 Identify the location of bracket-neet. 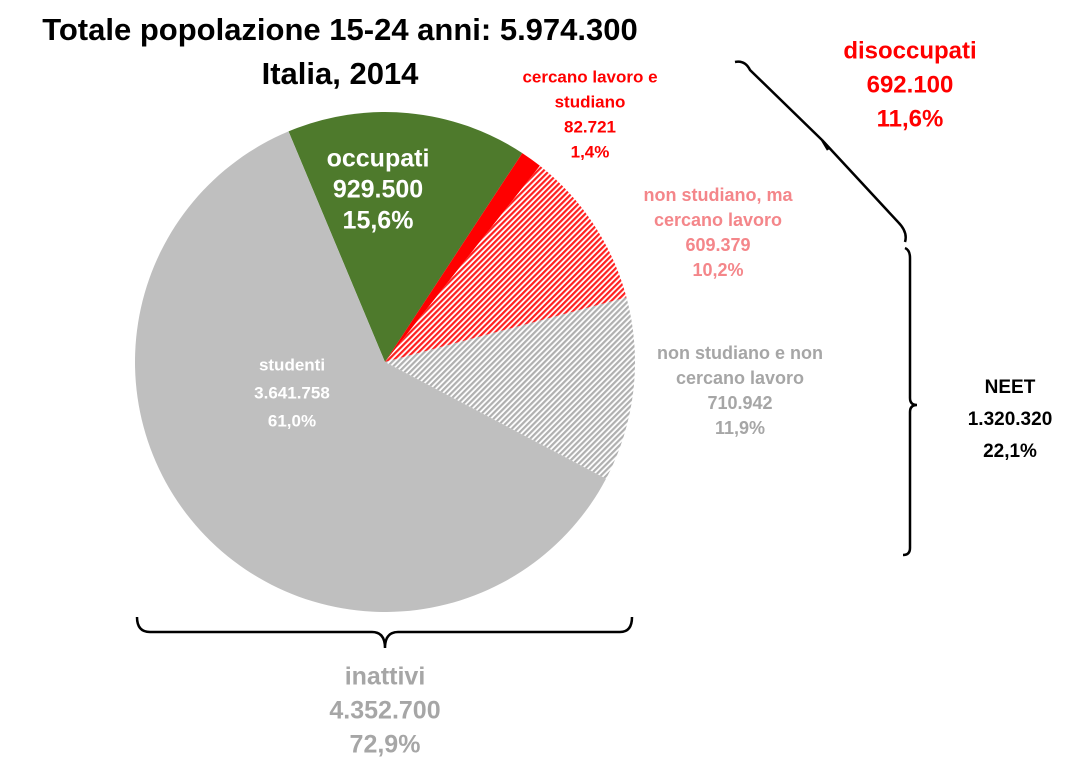
(910, 401).